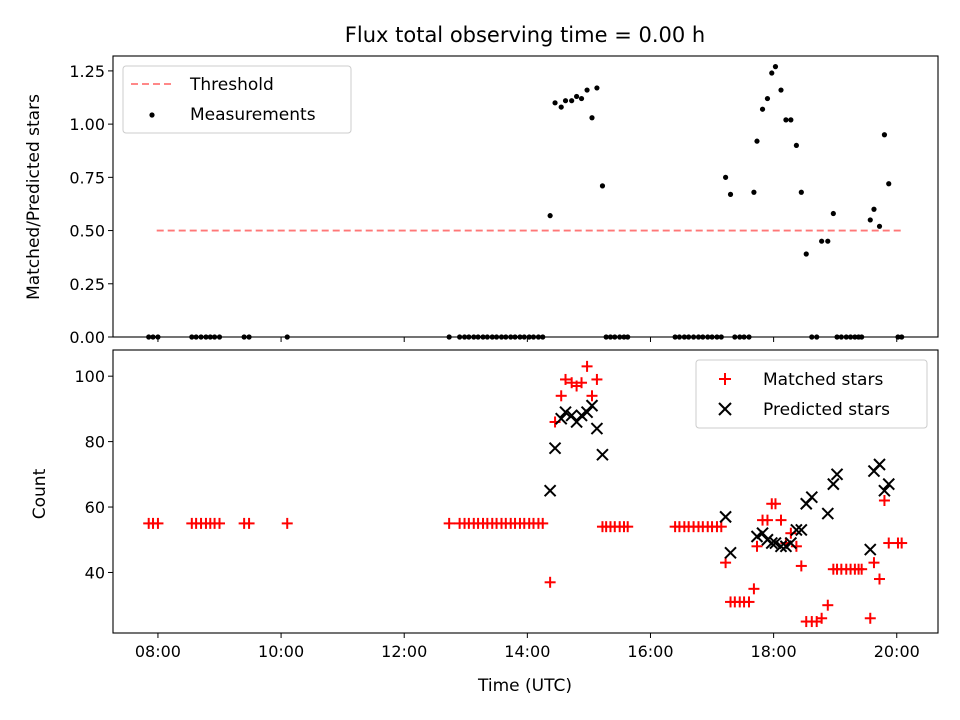  I want to click on top-y-tick-label: 1.25, so click(87, 71).